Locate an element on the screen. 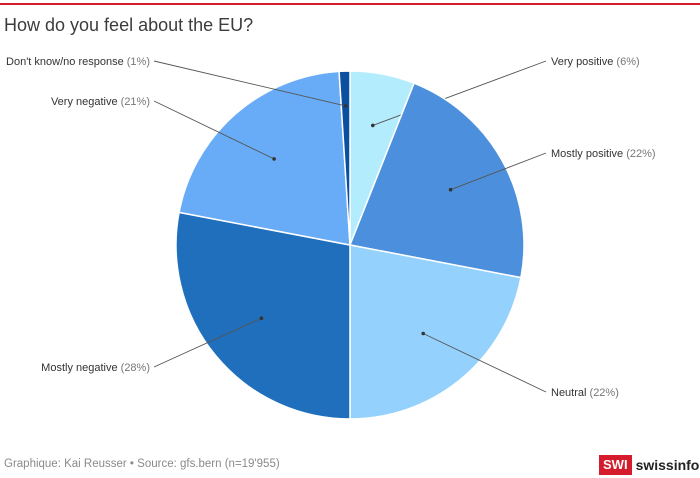 The width and height of the screenshot is (700, 478). leader-line-mostly-positive is located at coordinates (498, 171).